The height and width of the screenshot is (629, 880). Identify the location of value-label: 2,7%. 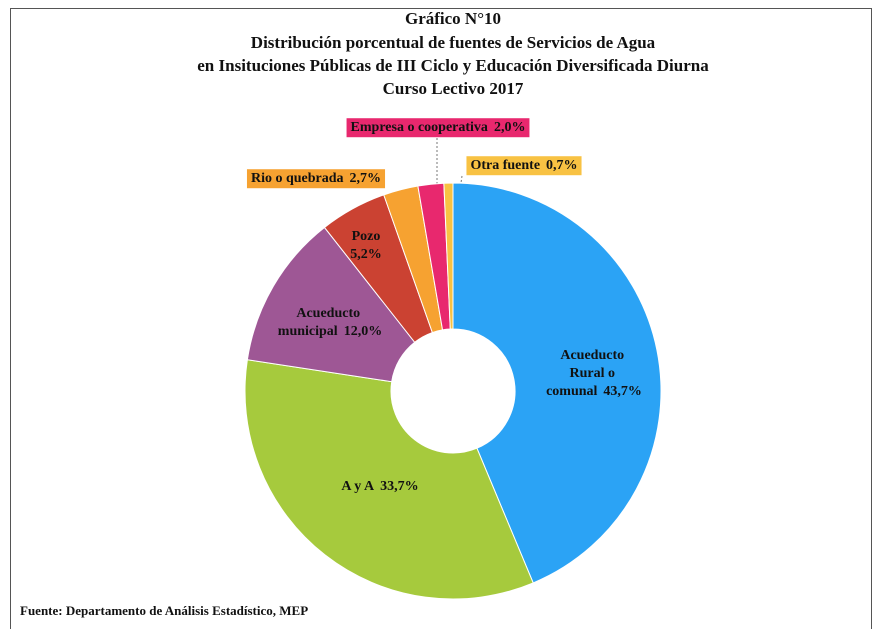
(366, 178).